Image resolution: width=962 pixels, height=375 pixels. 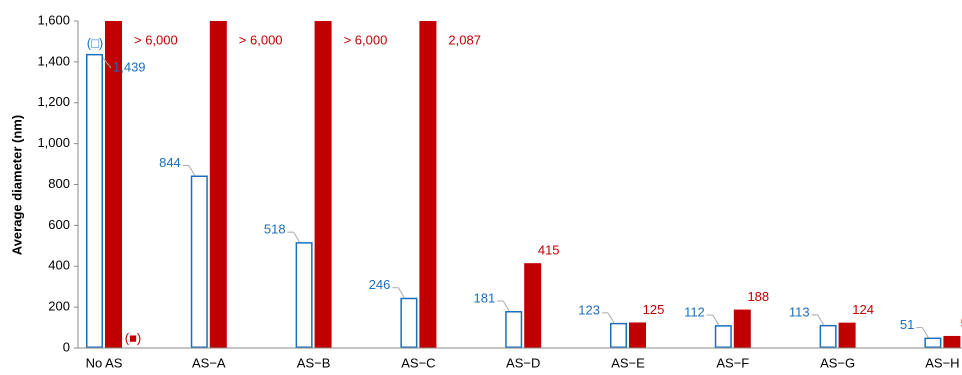 What do you see at coordinates (170, 162) in the screenshot?
I see `value-label: 844` at bounding box center [170, 162].